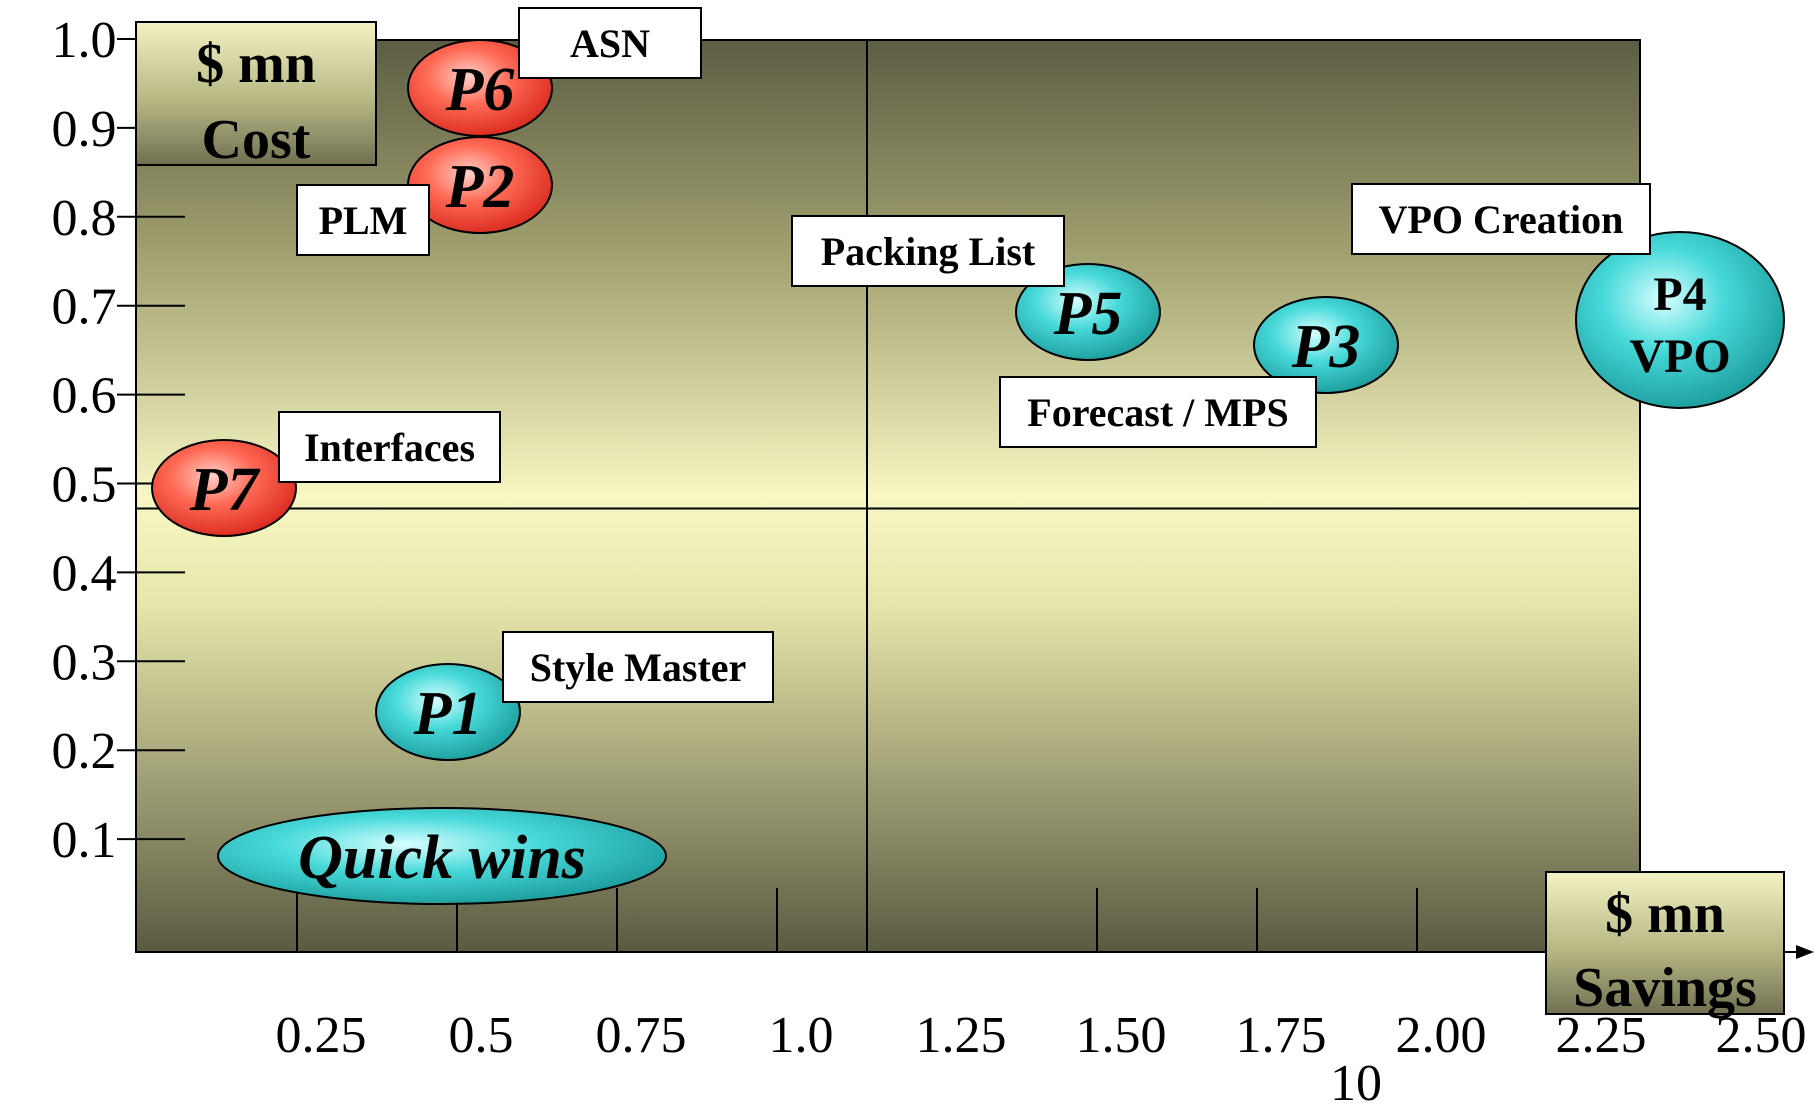 The image size is (1814, 1108). What do you see at coordinates (1665, 914) in the screenshot?
I see `x-unit-line-1: $ mn` at bounding box center [1665, 914].